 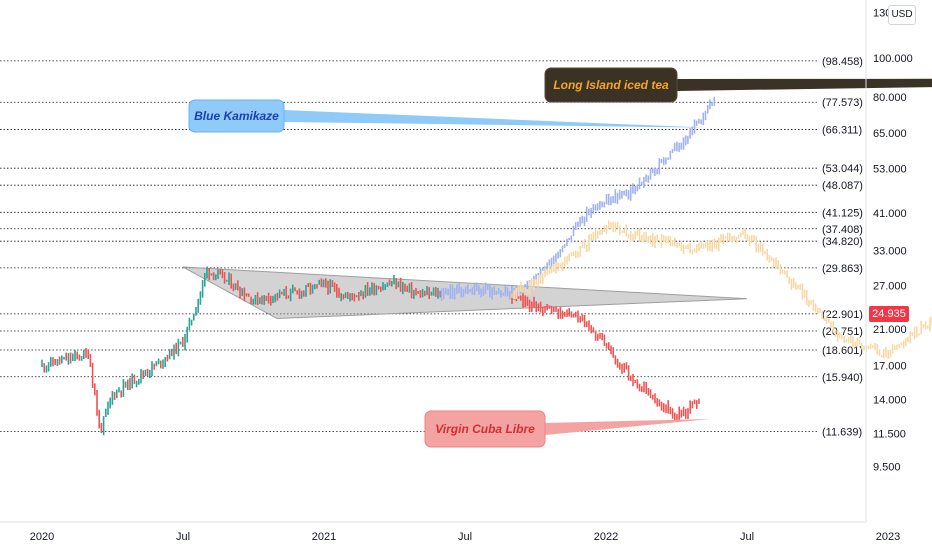 I want to click on currency-unit: USD, so click(x=902, y=15).